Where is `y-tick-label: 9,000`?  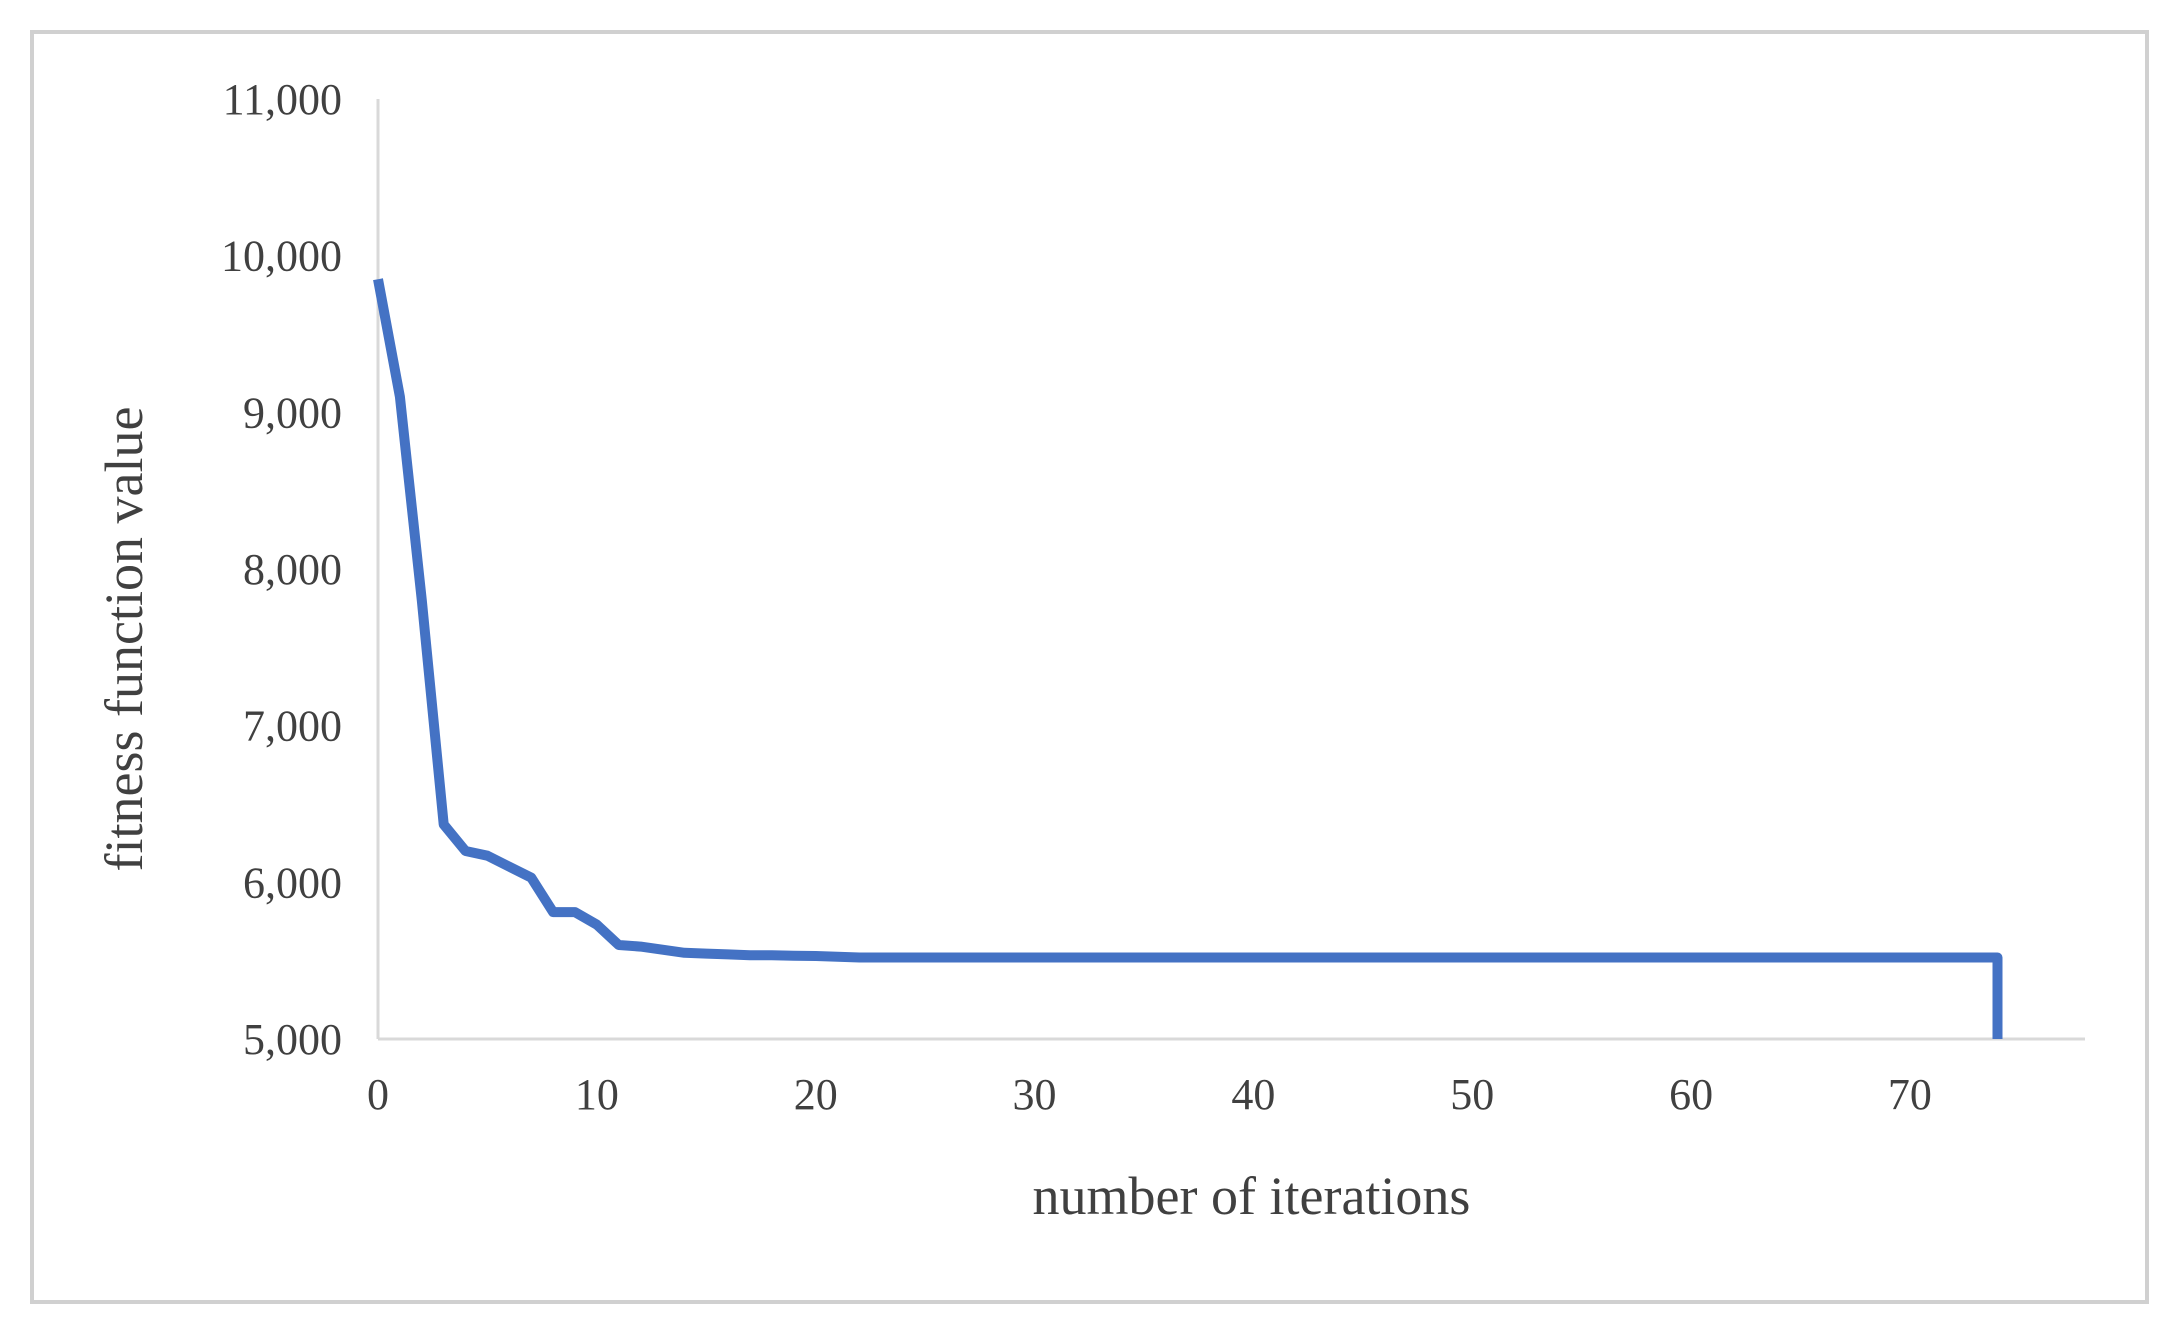
y-tick-label: 9,000 is located at coordinates (292, 412).